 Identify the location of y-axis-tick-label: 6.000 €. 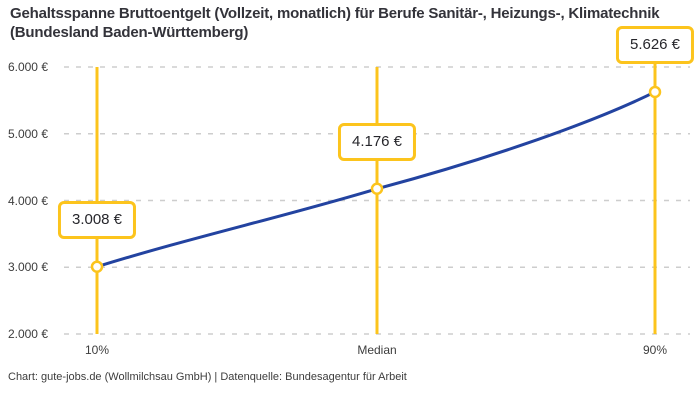
(27, 67).